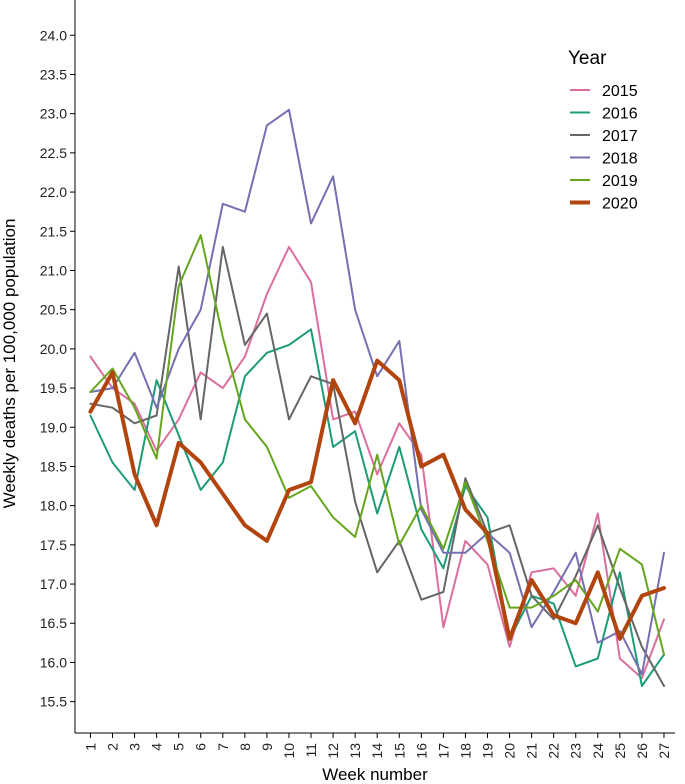  Describe the element at coordinates (9, 364) in the screenshot. I see `y-axis-title: Weekly deaths per 100,000 population` at that location.